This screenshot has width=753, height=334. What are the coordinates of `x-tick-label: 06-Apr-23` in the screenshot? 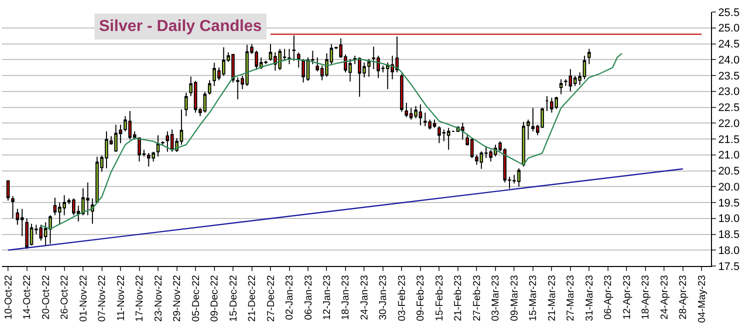 It's located at (608, 297).